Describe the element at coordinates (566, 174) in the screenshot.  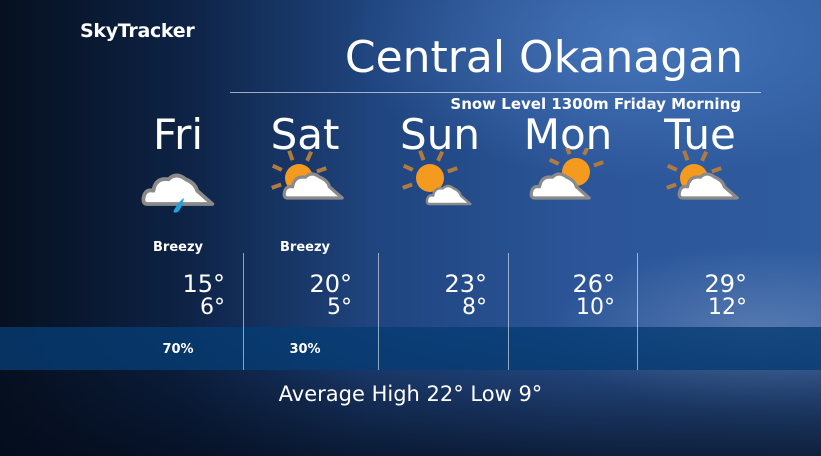
I see `cloud-sun-icon` at that location.